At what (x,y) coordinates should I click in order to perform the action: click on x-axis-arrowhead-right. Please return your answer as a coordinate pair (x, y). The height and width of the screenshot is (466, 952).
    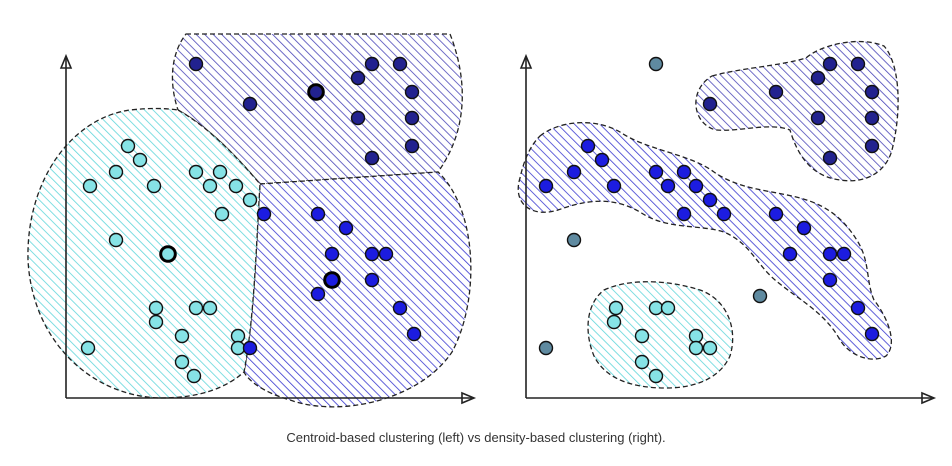
    Looking at the image, I should click on (929, 398).